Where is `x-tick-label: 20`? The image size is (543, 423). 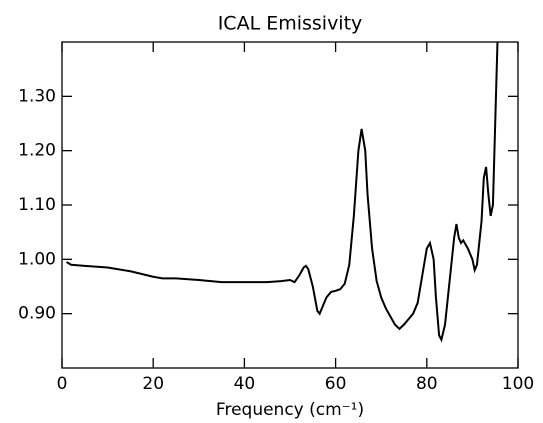
x-tick-label: 20 is located at coordinates (153, 384).